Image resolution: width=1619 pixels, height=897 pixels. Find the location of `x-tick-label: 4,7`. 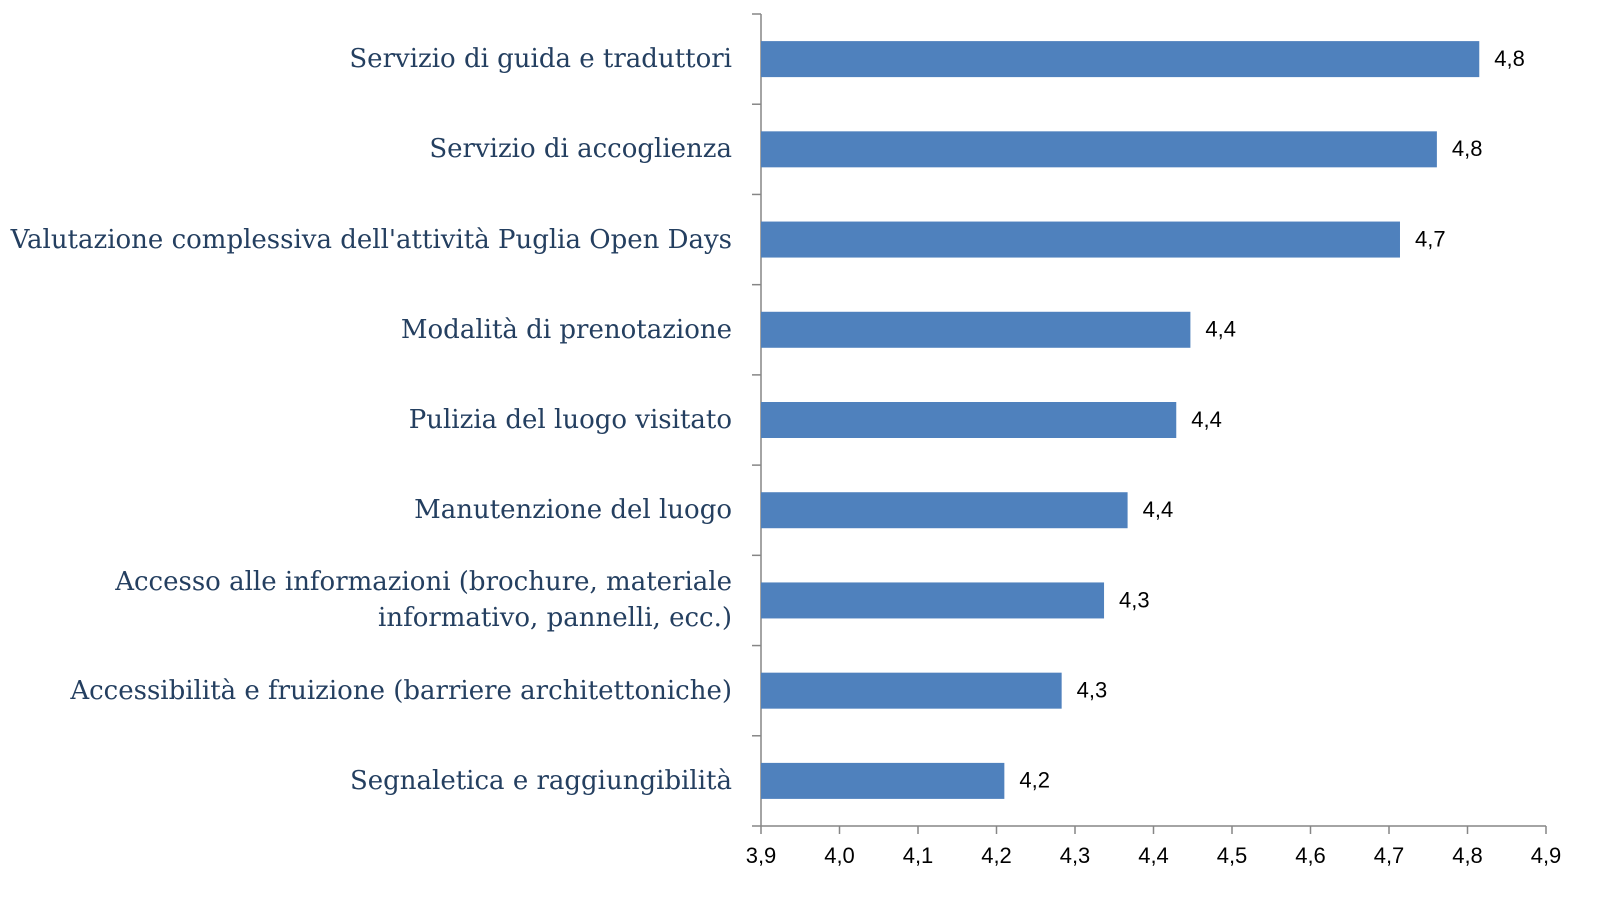

x-tick-label: 4,7 is located at coordinates (1389, 855).